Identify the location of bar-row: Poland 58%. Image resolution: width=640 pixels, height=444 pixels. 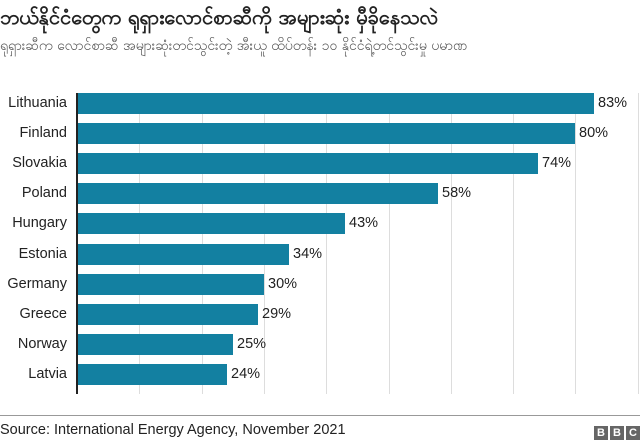
(320, 193).